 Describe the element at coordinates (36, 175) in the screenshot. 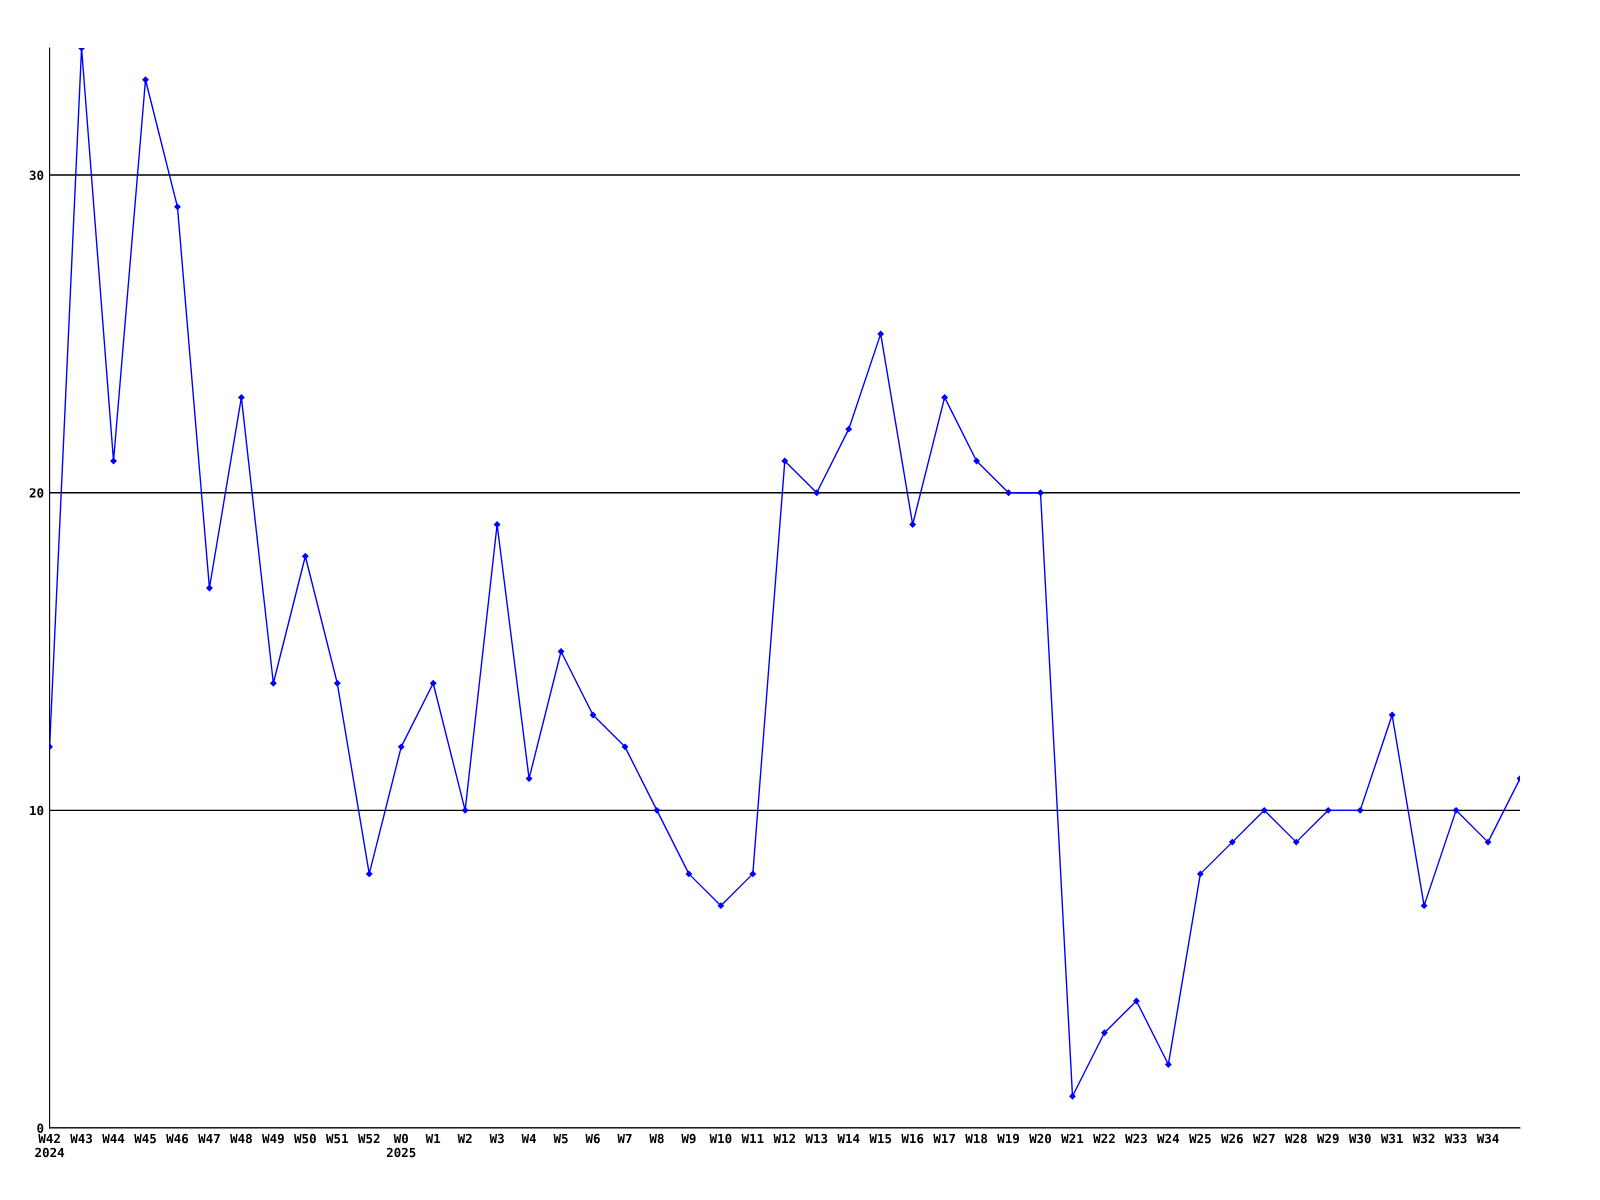

I see `y-tick-label: 30` at that location.